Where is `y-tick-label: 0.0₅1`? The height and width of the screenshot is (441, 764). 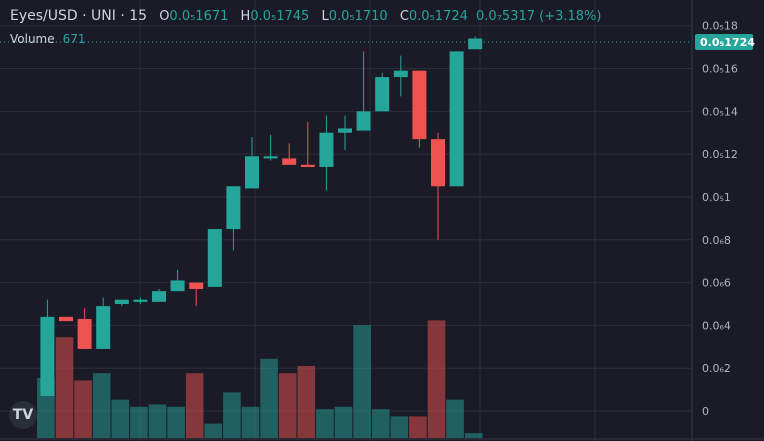
y-tick-label: 0.0₅1 is located at coordinates (716, 197).